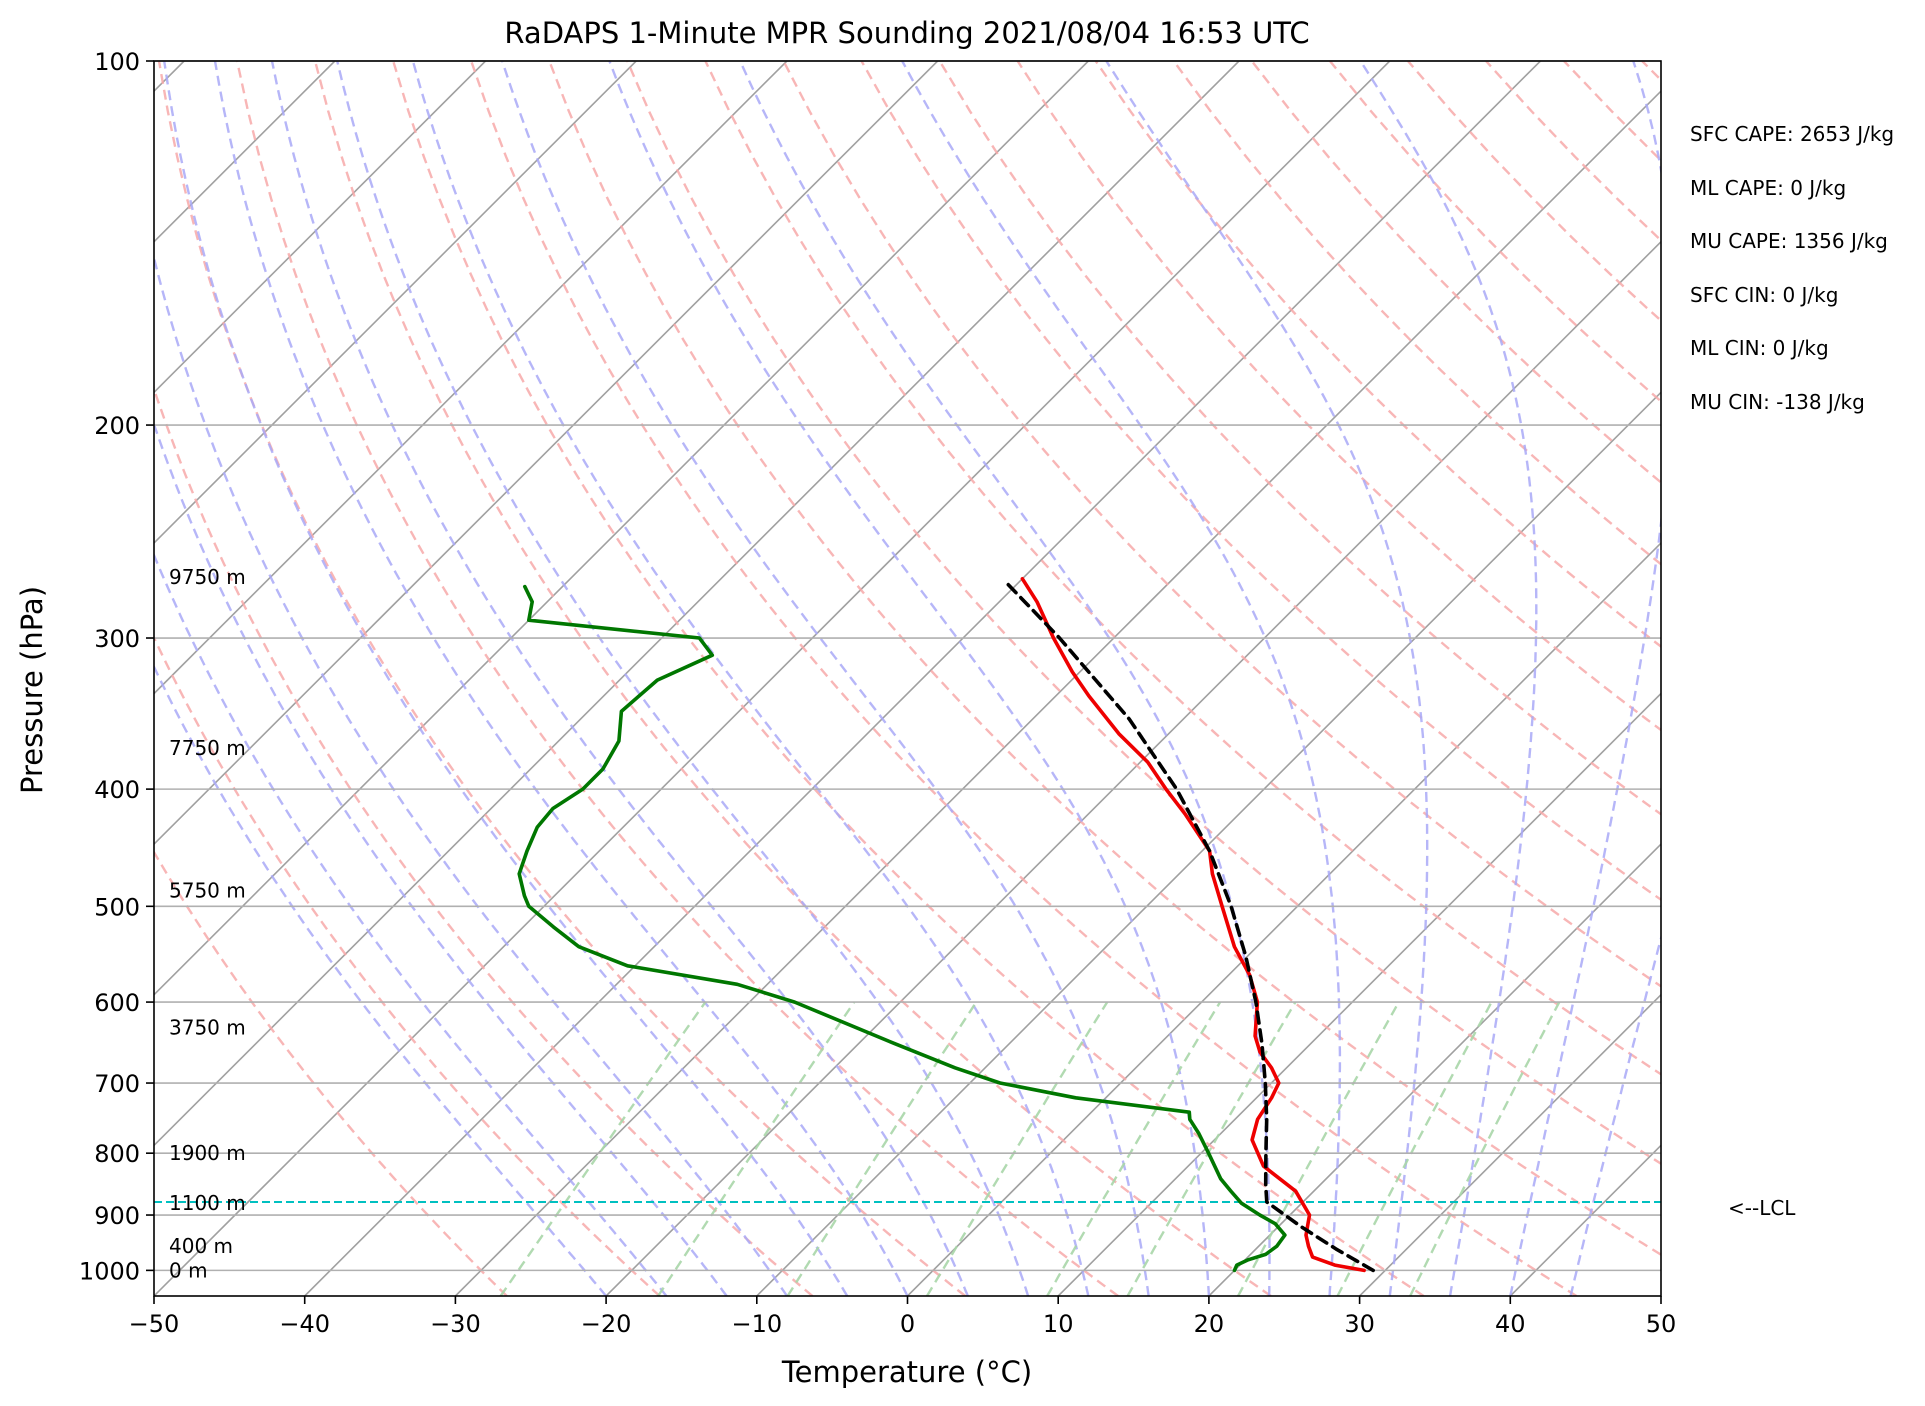 The image size is (1925, 1406). What do you see at coordinates (304, 1324) in the screenshot?
I see `x-tick-label: −40` at bounding box center [304, 1324].